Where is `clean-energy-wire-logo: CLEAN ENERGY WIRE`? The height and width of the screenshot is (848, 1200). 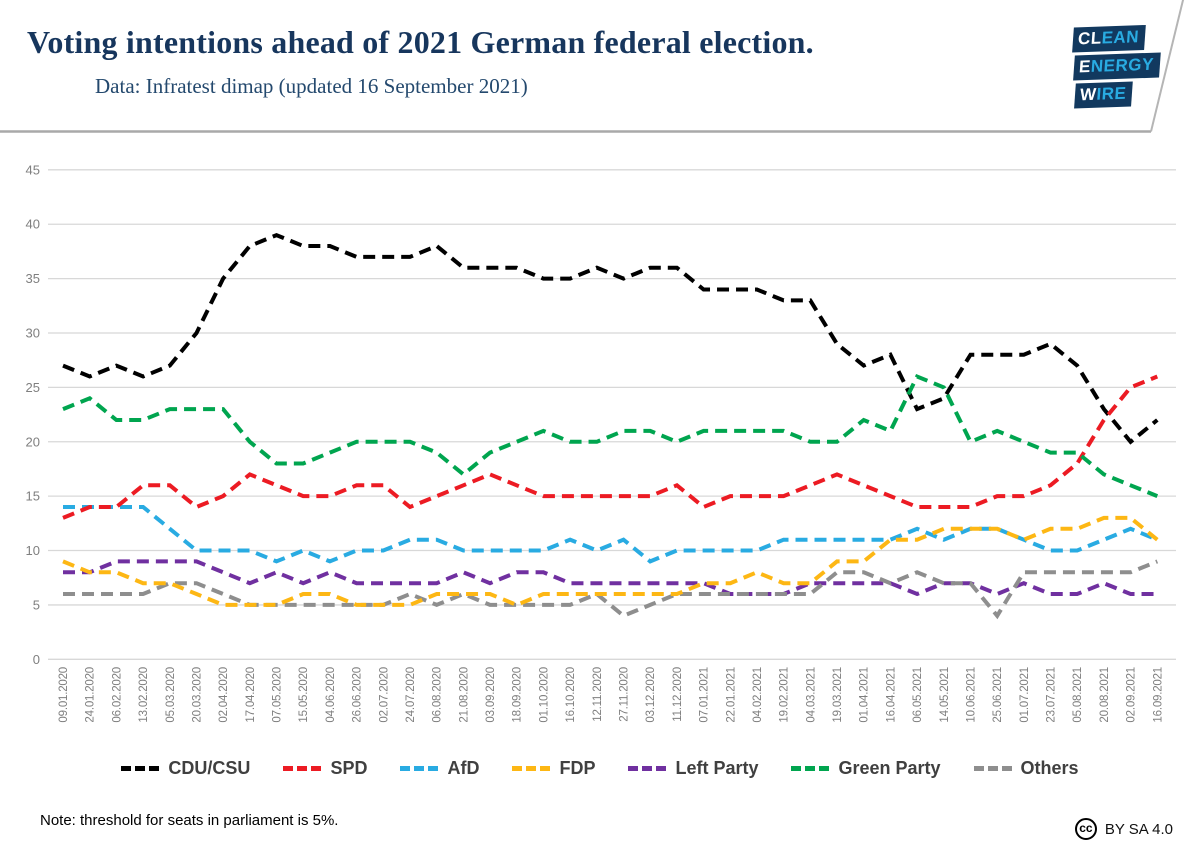 clean-energy-wire-logo: CLEAN ENERGY WIRE is located at coordinates (1117, 68).